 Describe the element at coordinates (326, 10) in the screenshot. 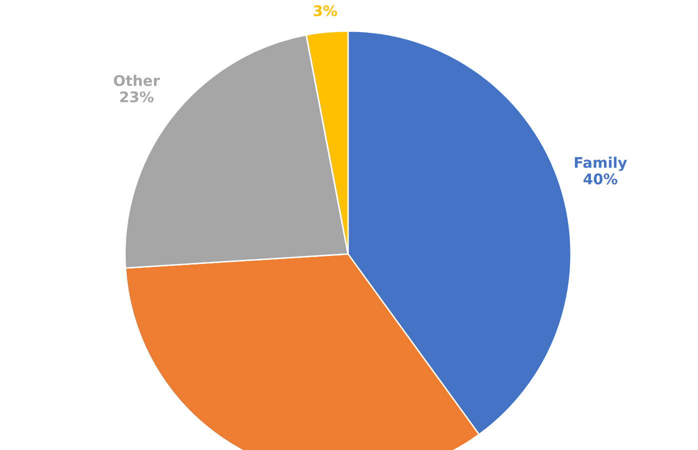

I see `data-label: 3%` at that location.